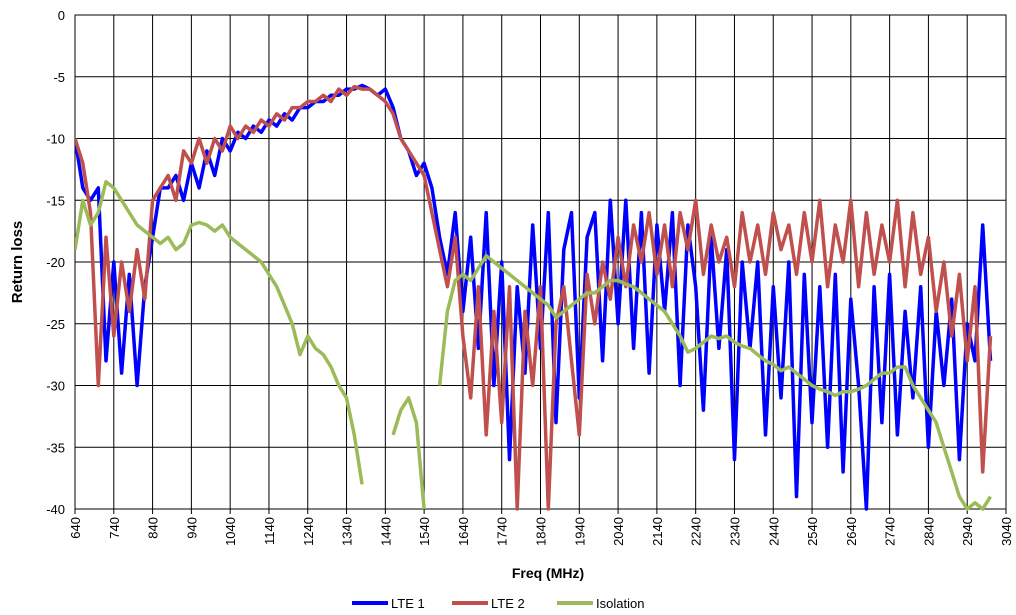 This screenshot has height=615, width=1016. I want to click on x-tick-label: 1740, so click(502, 531).